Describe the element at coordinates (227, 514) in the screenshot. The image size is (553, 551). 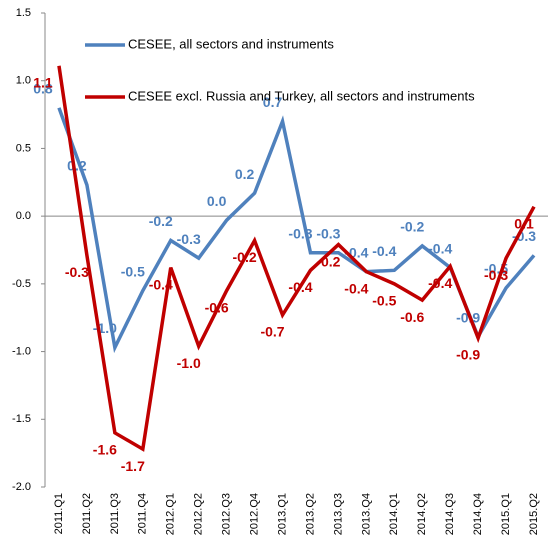
I see `x-tick-label: 2012.Q3` at that location.